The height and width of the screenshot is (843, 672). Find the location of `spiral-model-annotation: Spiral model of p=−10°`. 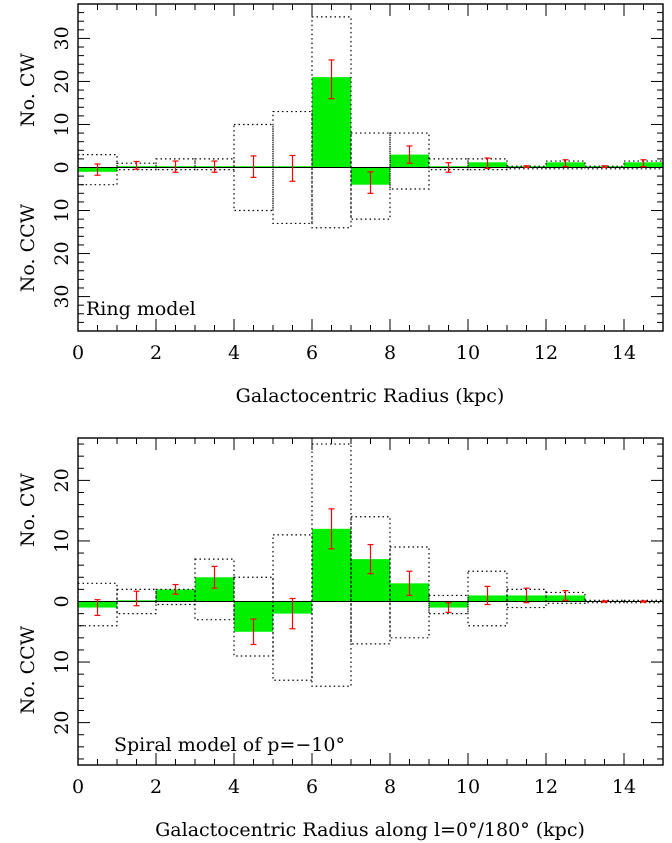

spiral-model-annotation: Spiral model of p=−10° is located at coordinates (229, 745).